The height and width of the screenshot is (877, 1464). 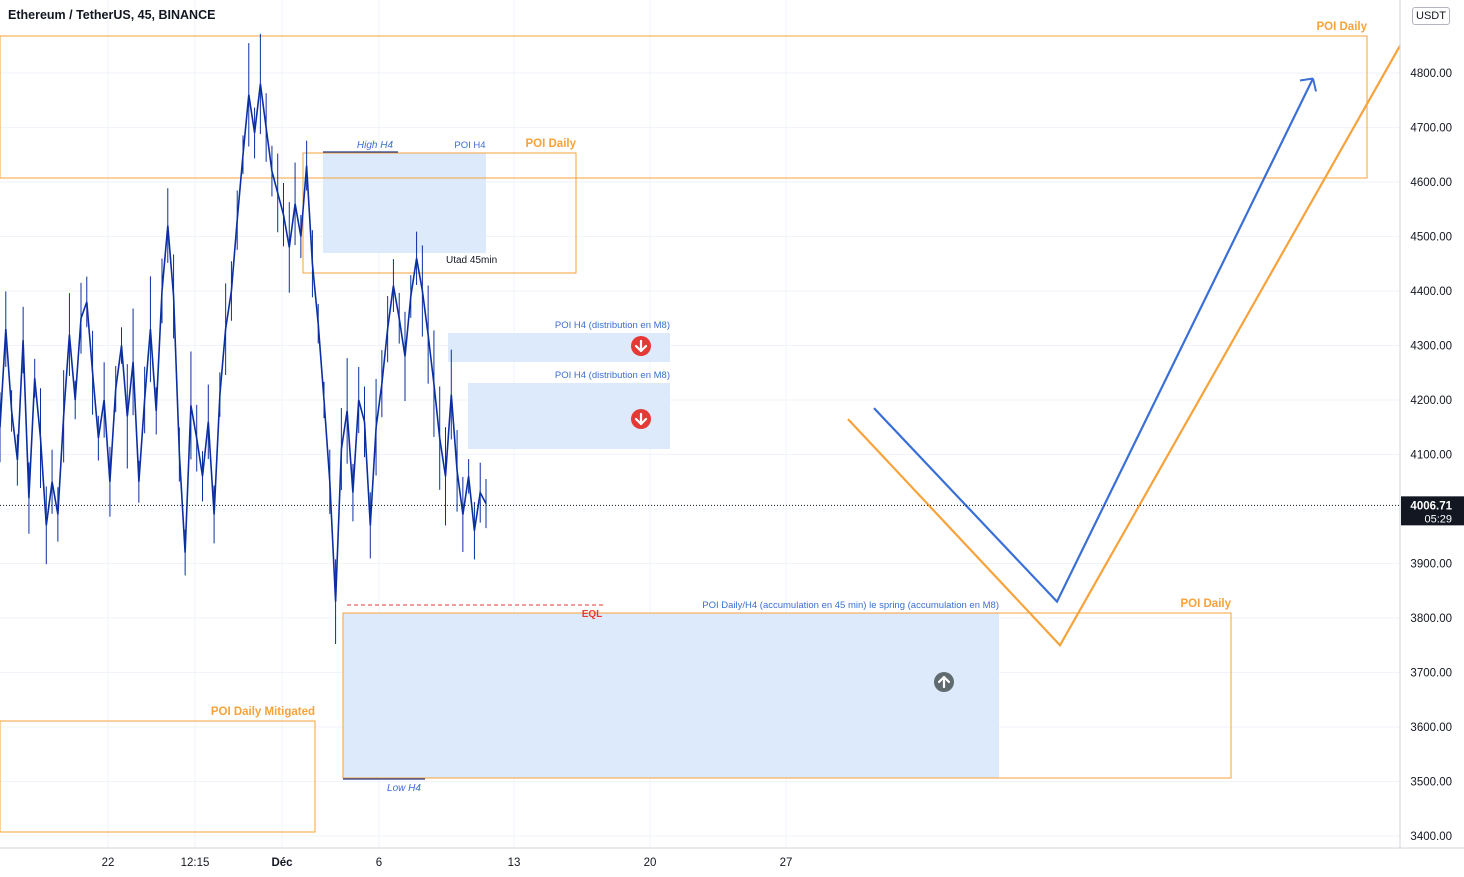 I want to click on price-tick-label: 4300.00, so click(x=1431, y=347).